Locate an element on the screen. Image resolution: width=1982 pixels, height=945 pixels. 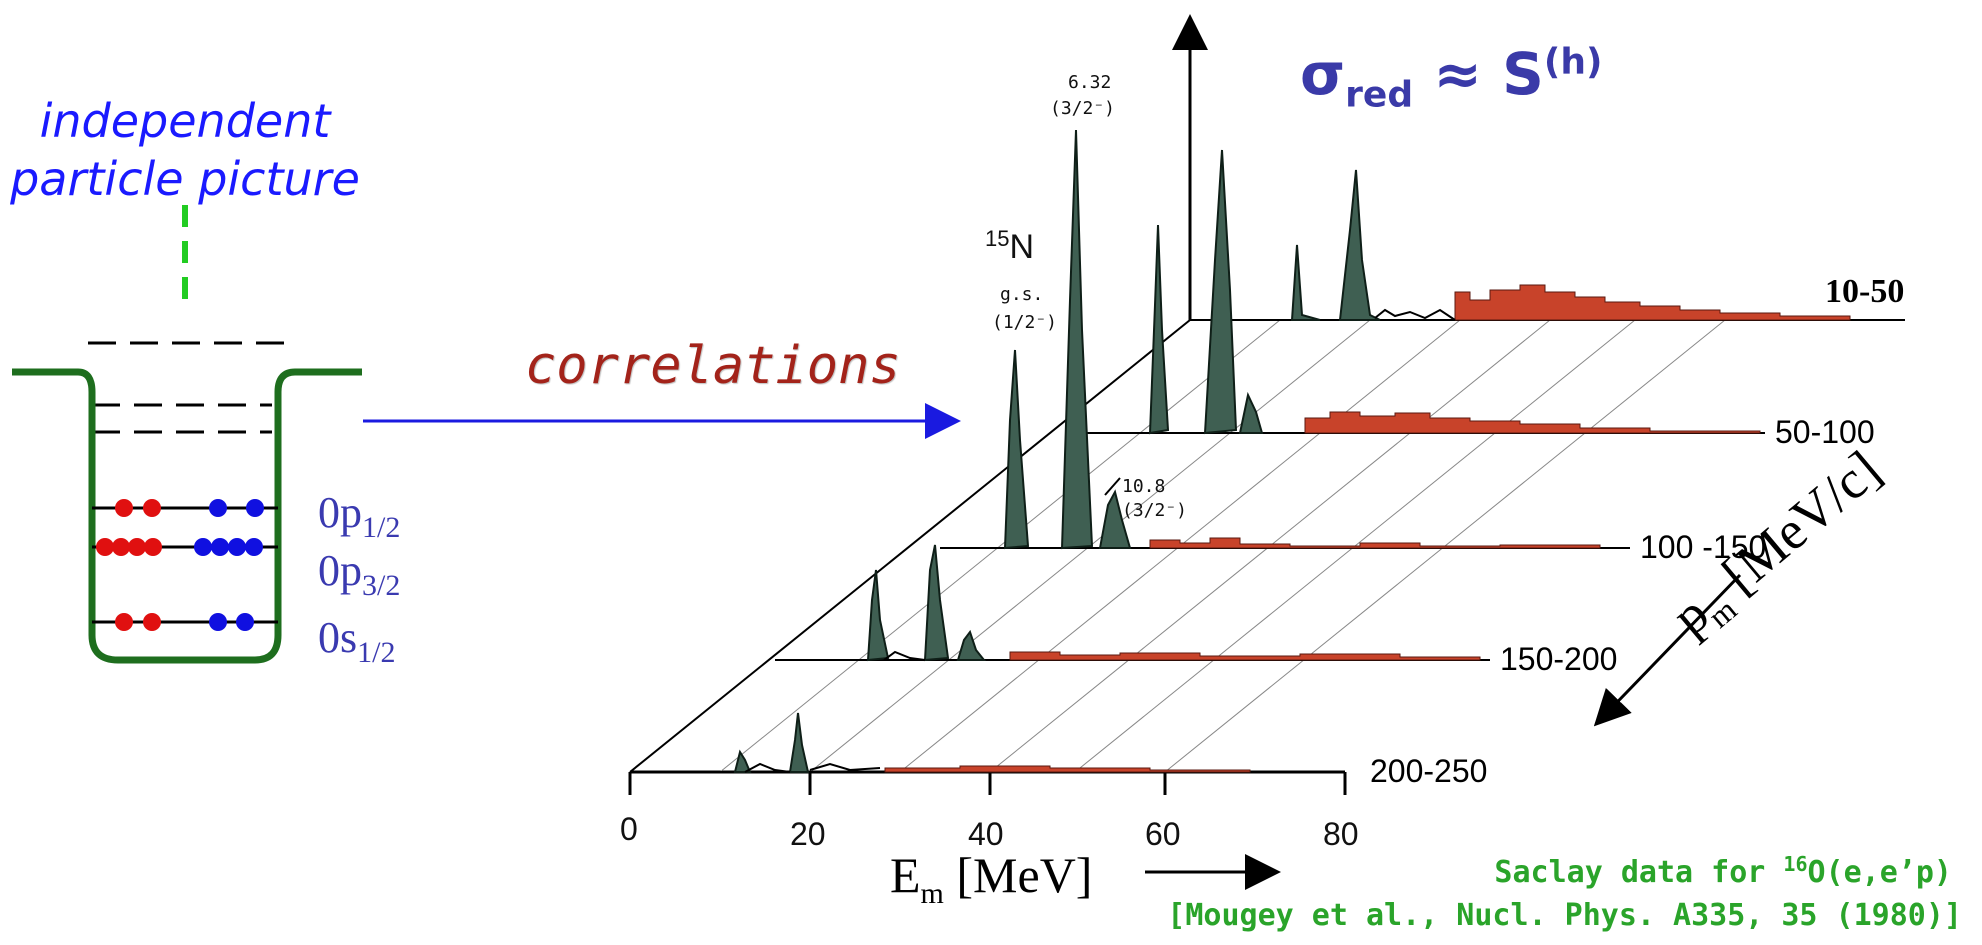
level-label-0p12: 0p1/2 is located at coordinates (359, 516).